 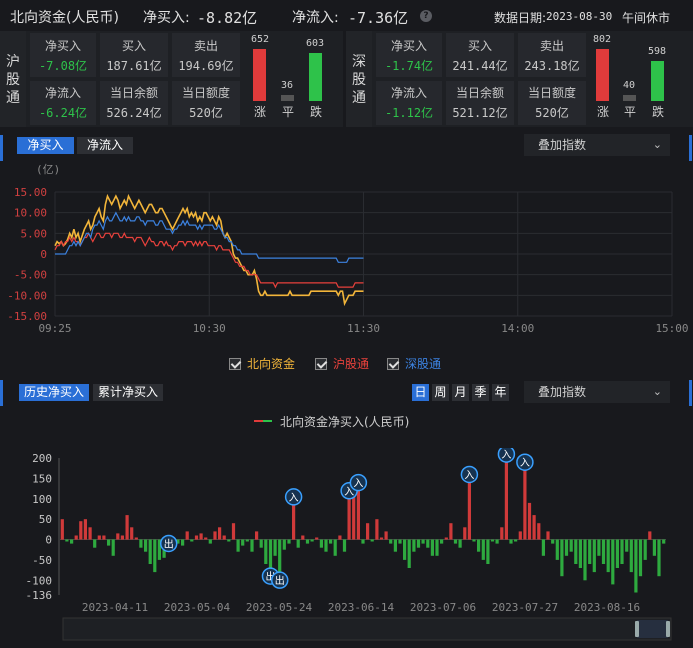 I want to click on period-day: 日, so click(x=420, y=392).